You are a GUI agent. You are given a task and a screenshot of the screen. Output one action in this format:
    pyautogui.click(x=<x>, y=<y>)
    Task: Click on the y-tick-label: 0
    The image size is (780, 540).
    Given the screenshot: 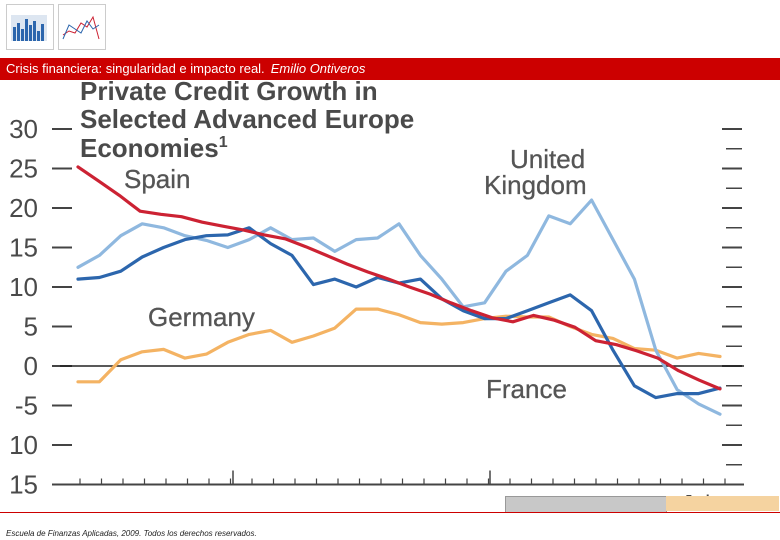 What is the action you would take?
    pyautogui.click(x=31, y=366)
    